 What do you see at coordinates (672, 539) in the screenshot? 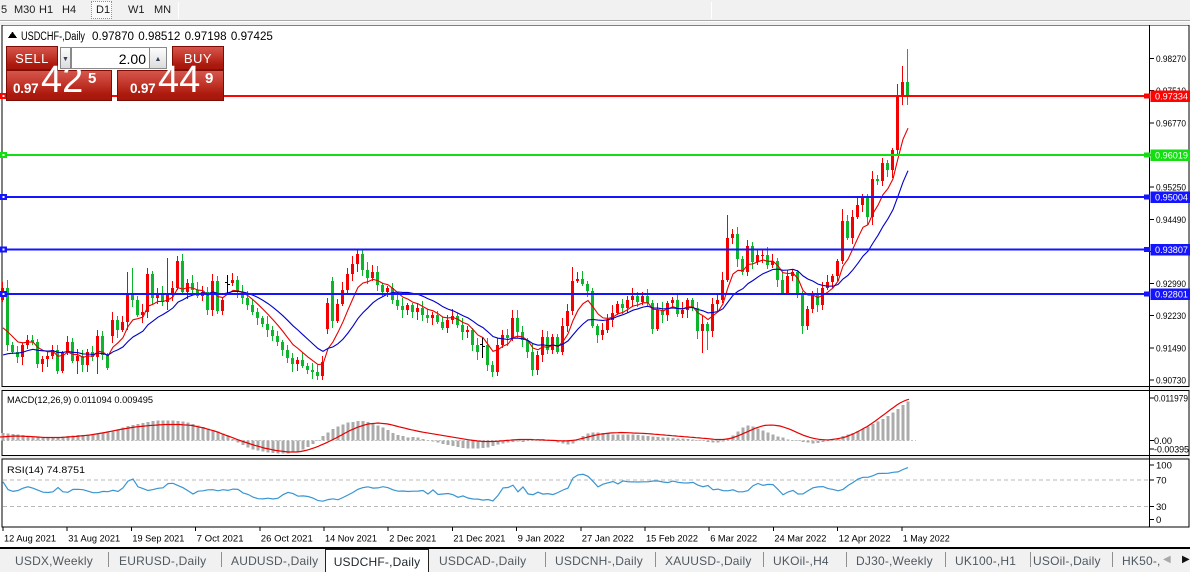
I see `svg-text: 15 Feb 2022` at bounding box center [672, 539].